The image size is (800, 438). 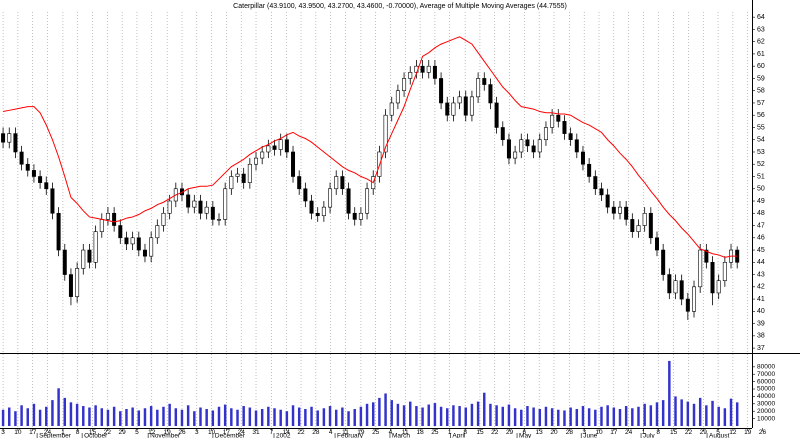 I want to click on y-tick-label: 37, so click(x=761, y=348).